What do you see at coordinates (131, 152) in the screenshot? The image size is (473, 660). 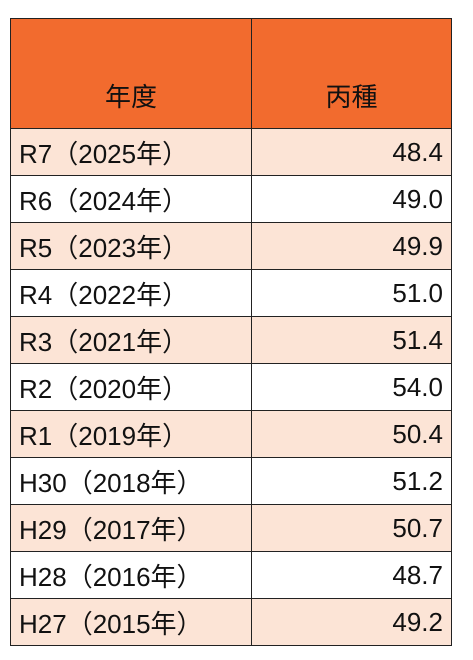 I see `year-cell: R7（2025年）` at bounding box center [131, 152].